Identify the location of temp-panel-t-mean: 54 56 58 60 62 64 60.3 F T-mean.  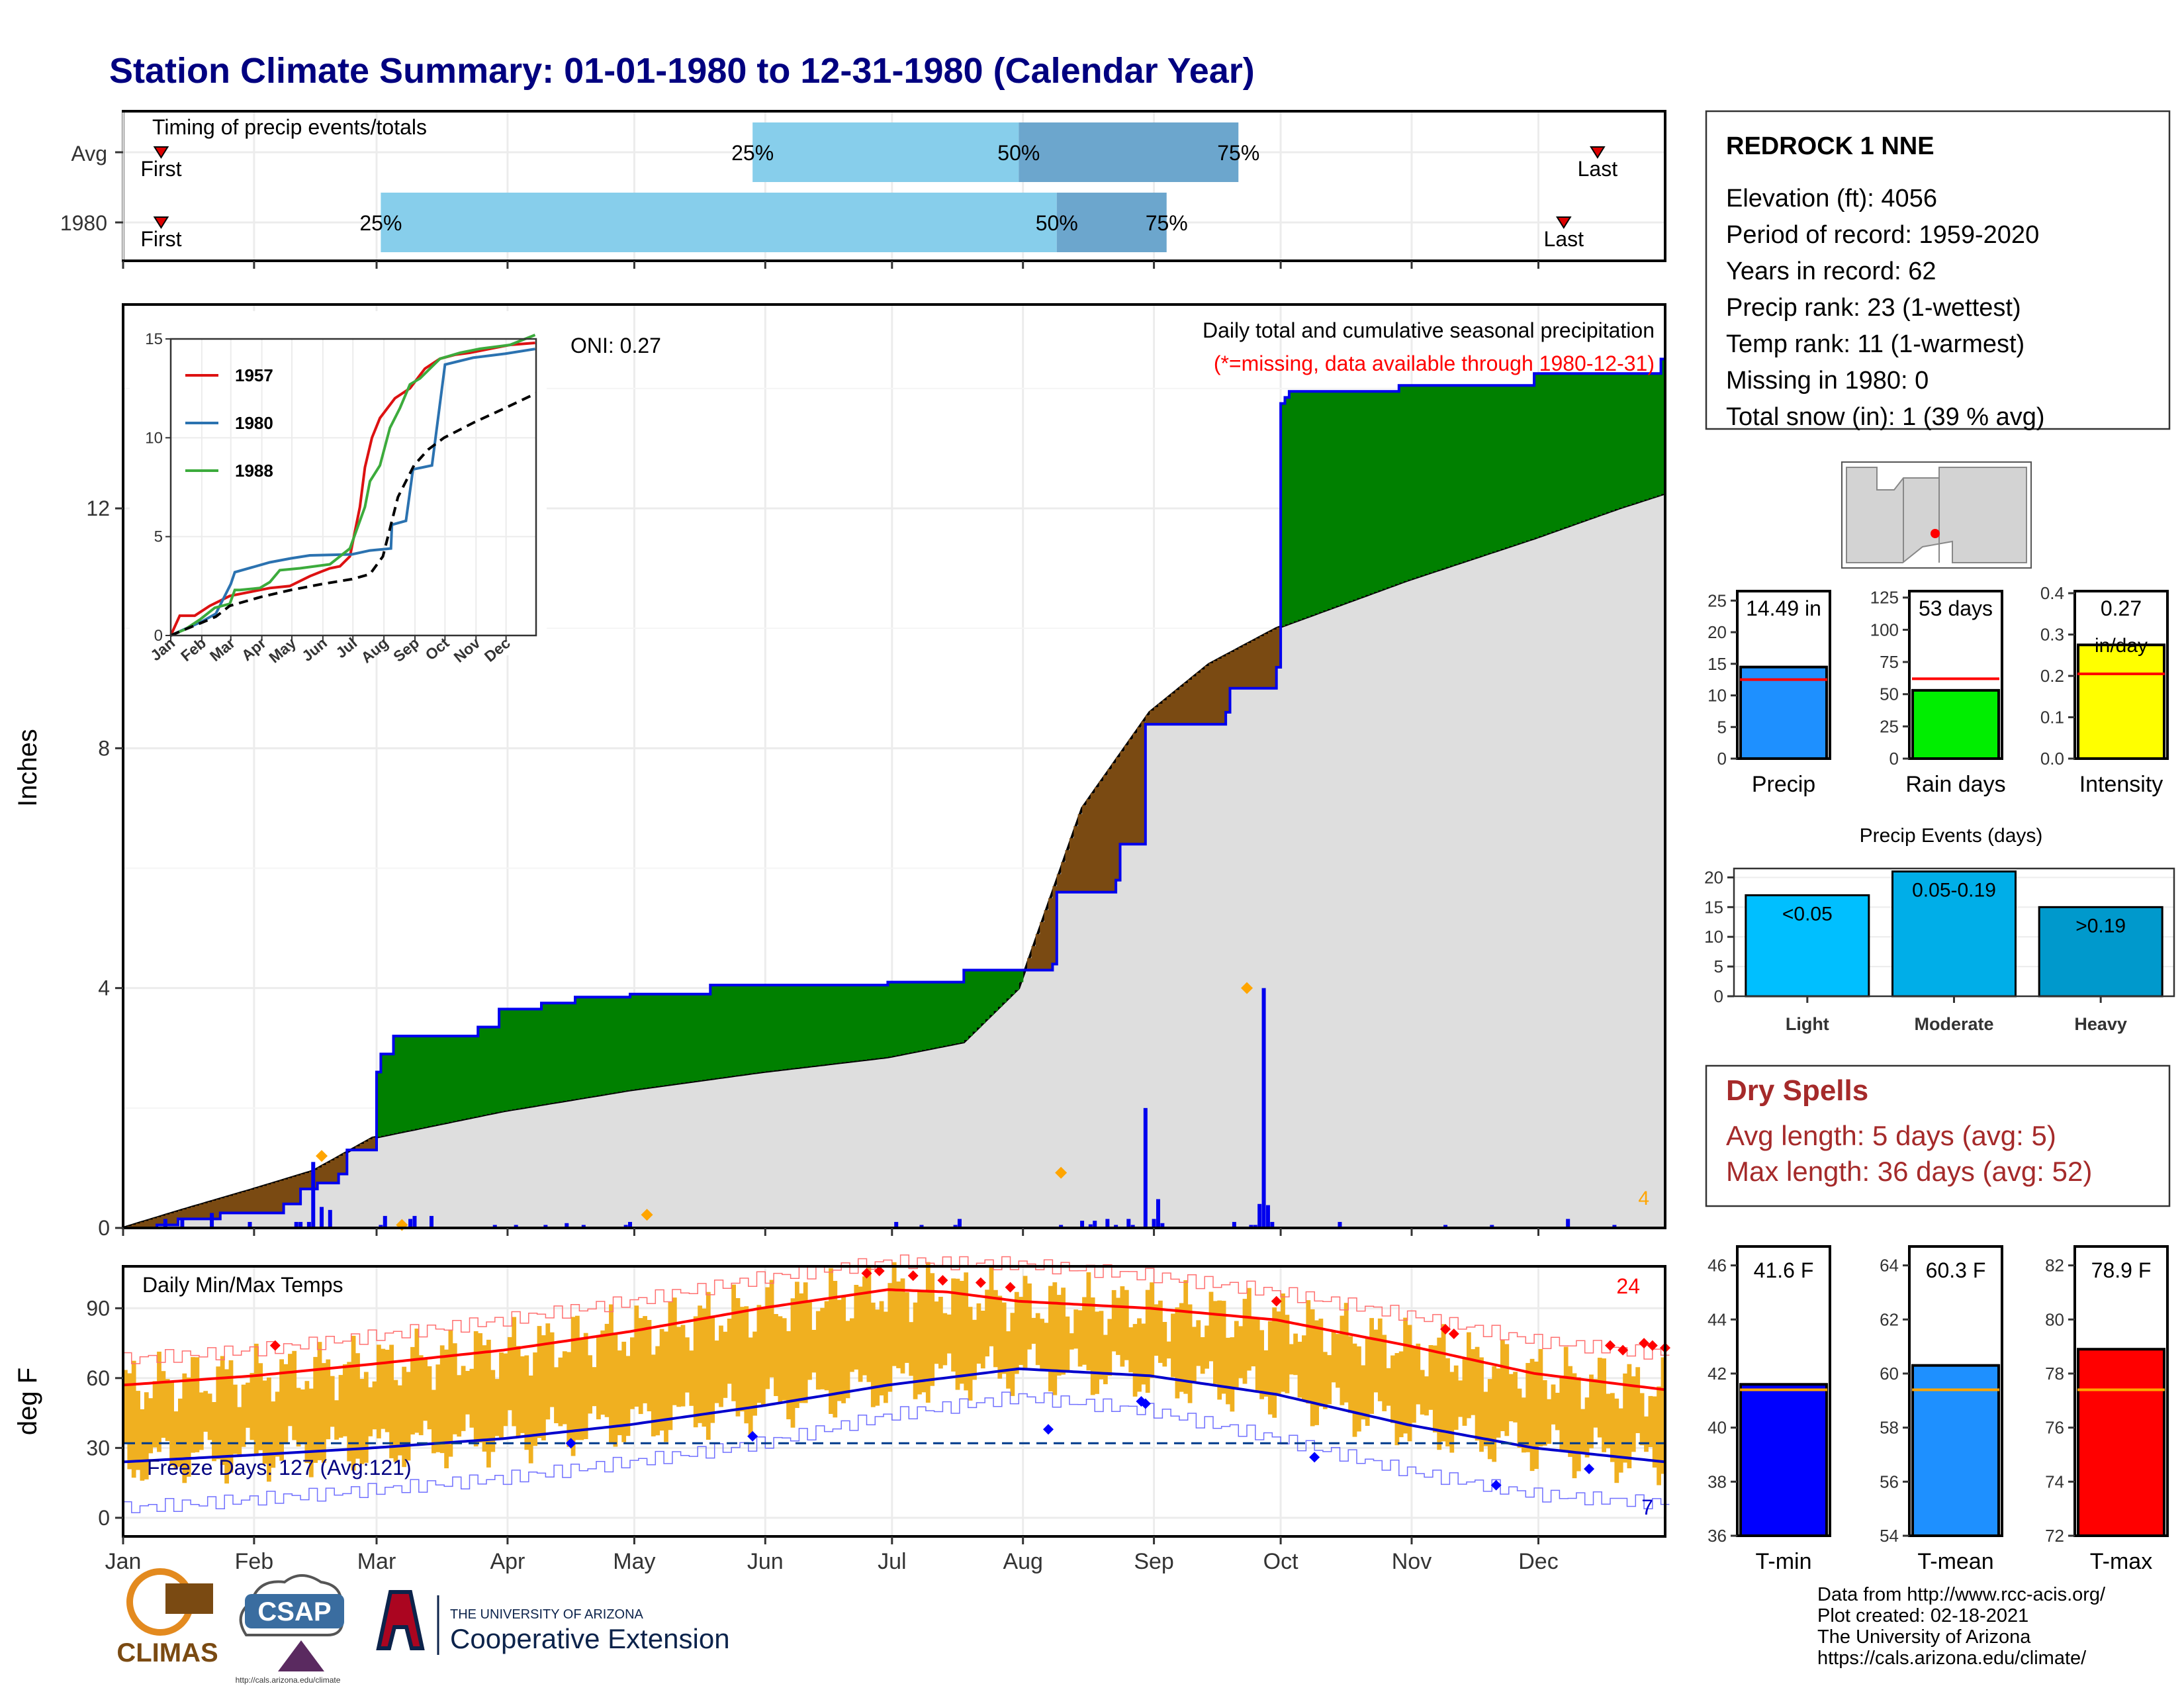
(1942, 1409).